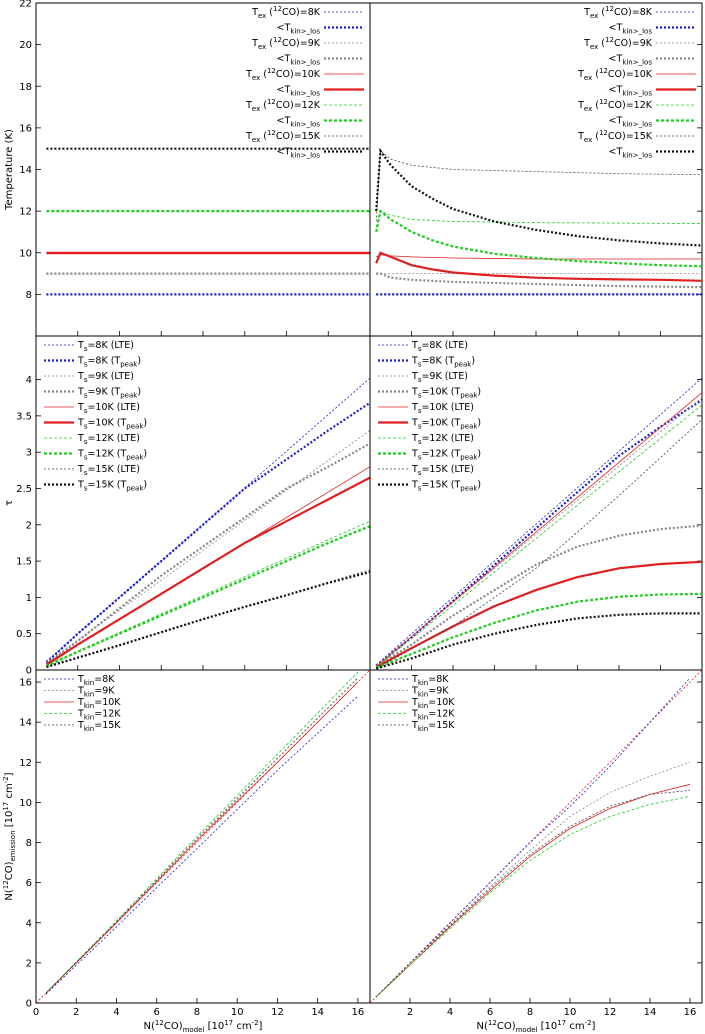 Image resolution: width=705 pixels, height=1034 pixels. I want to click on series-line-10k-peak, so click(539, 614).